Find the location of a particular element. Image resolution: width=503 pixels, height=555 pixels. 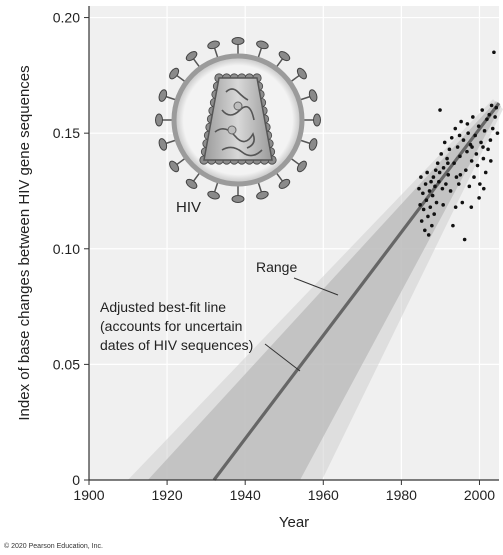

y-tick-label: 0.20 is located at coordinates (66, 18).